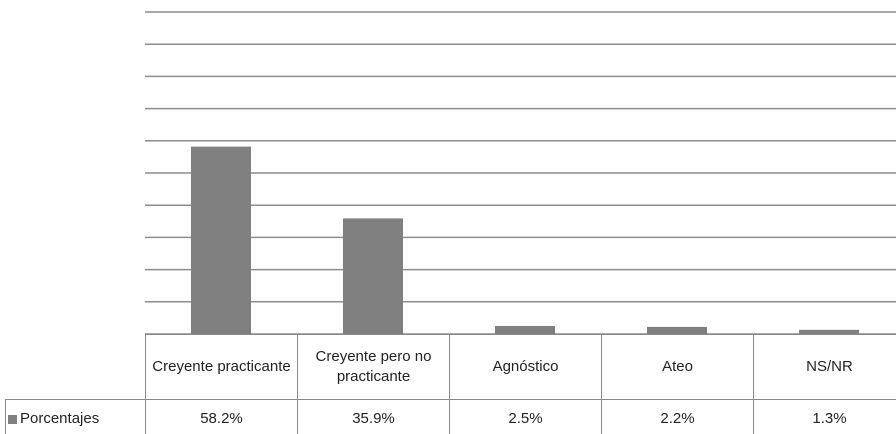 Image resolution: width=896 pixels, height=434 pixels. Describe the element at coordinates (221, 367) in the screenshot. I see `category-cell: Creyente practicante` at that location.